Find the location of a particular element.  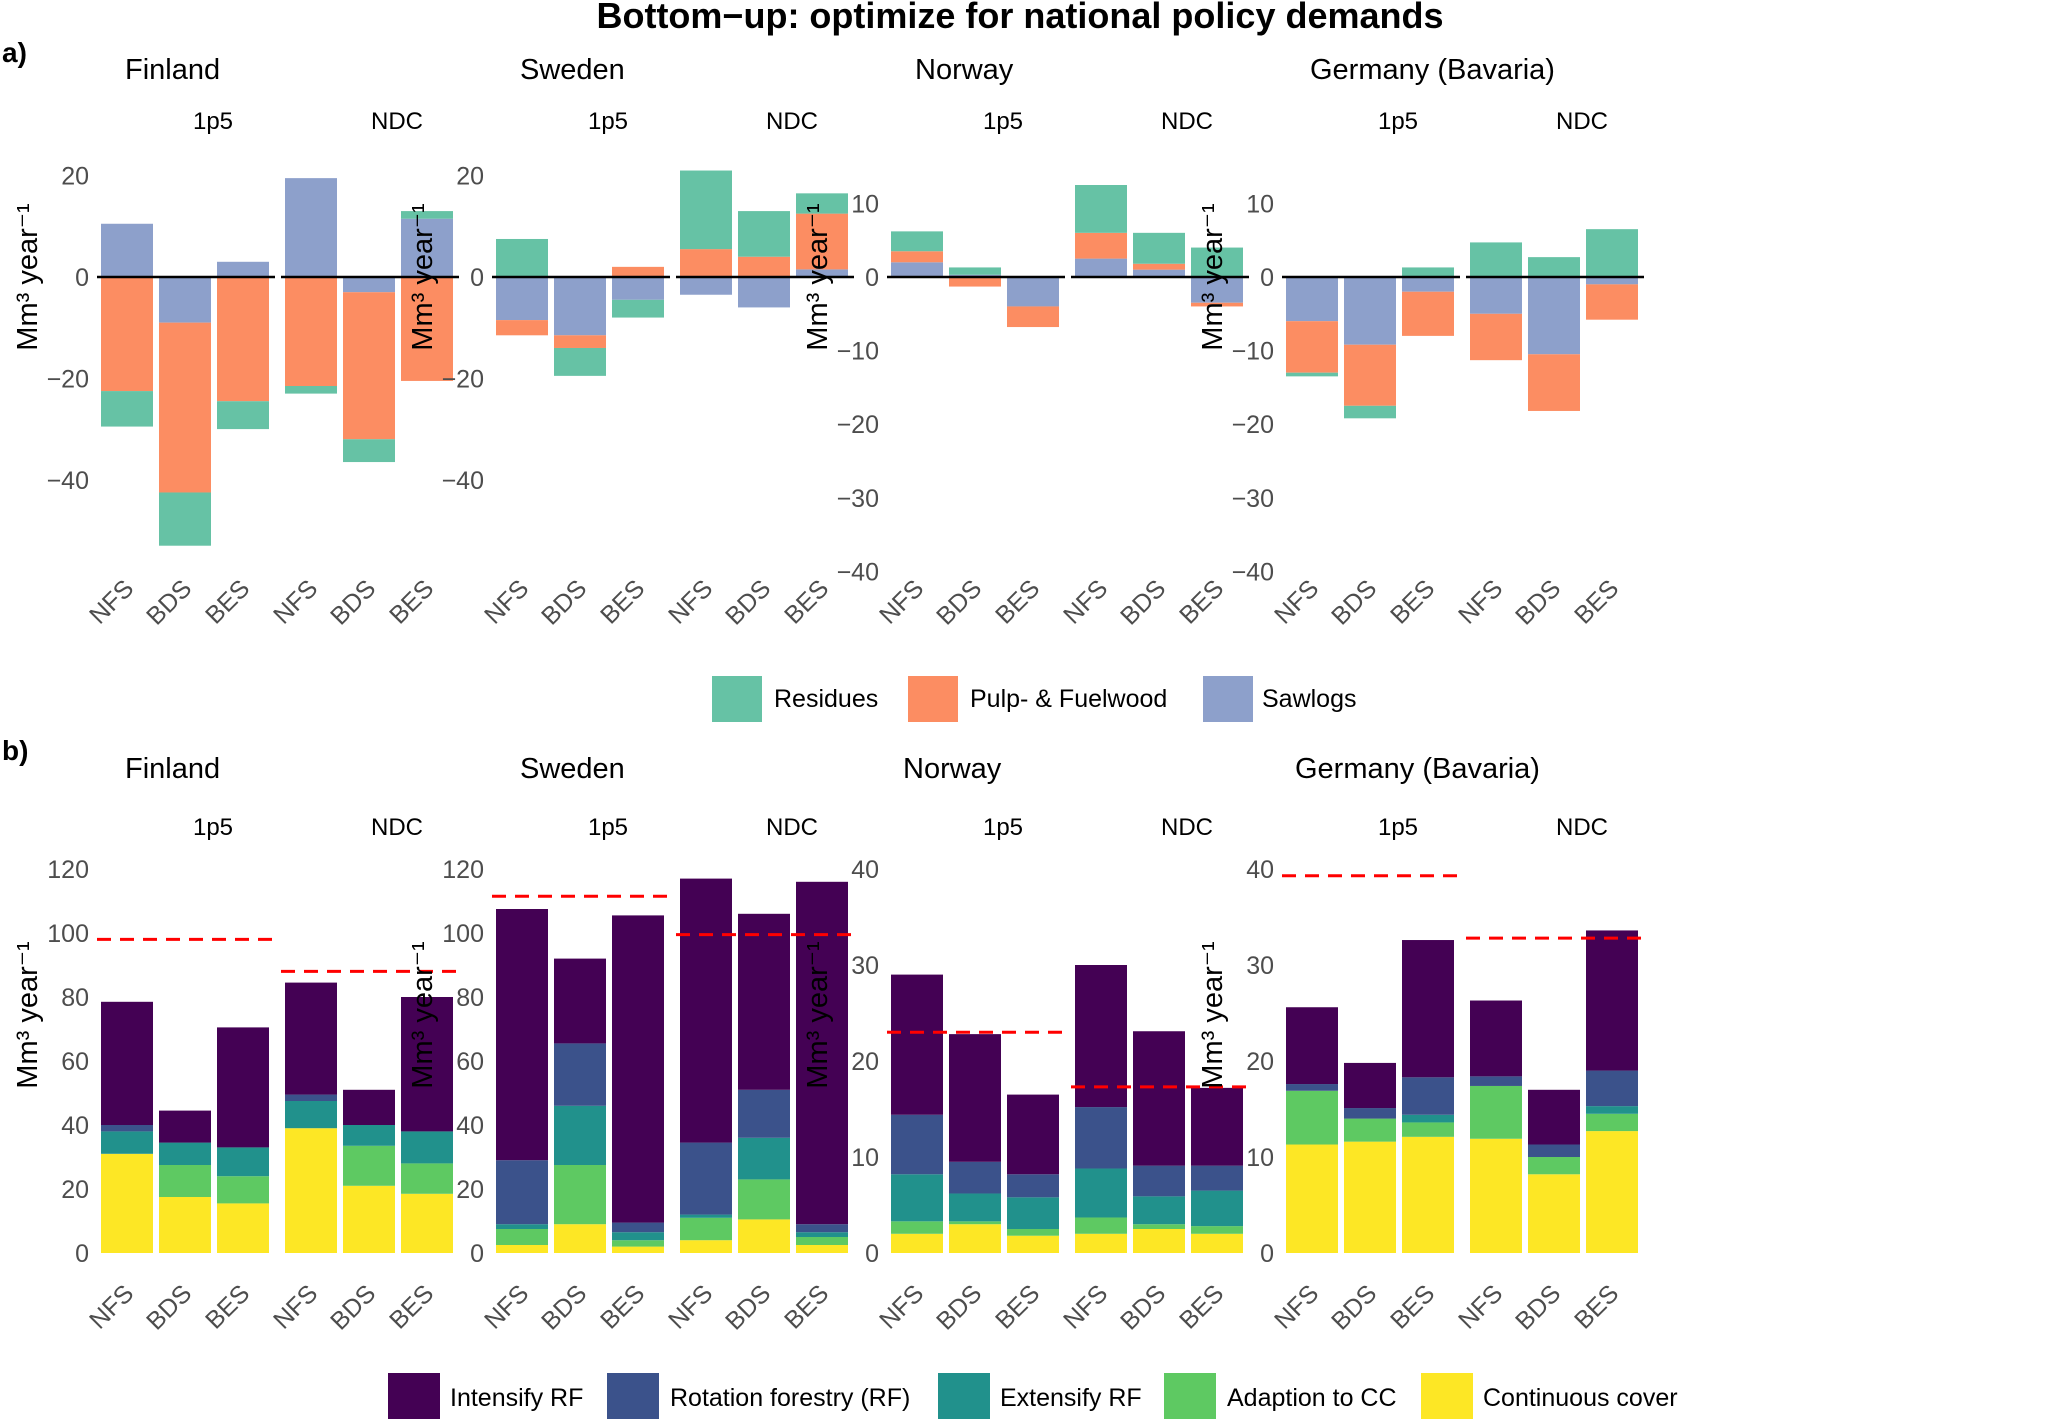

legend-label: Intensify RF is located at coordinates (516, 1398).